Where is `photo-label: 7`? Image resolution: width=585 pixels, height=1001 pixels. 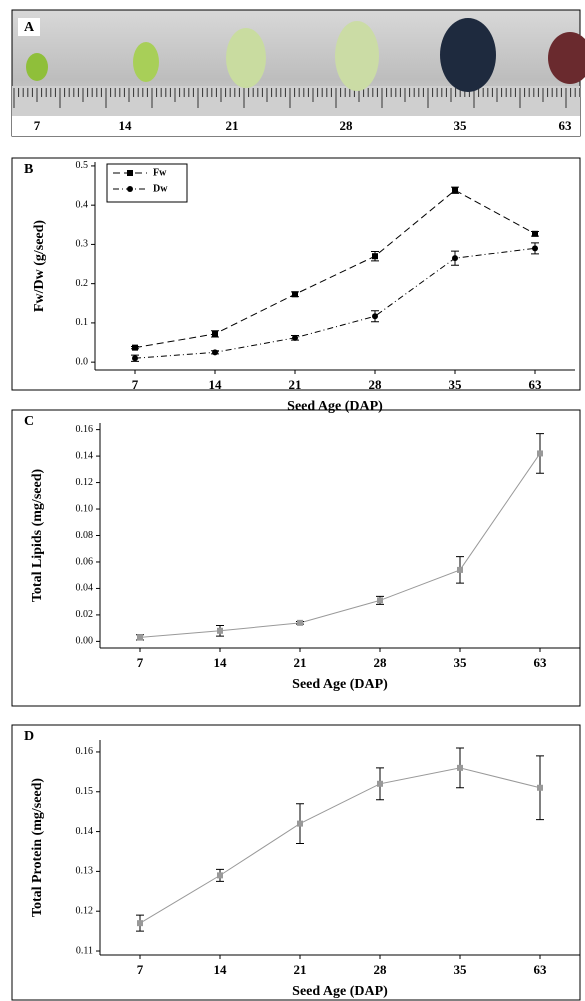 photo-label: 7 is located at coordinates (37, 125).